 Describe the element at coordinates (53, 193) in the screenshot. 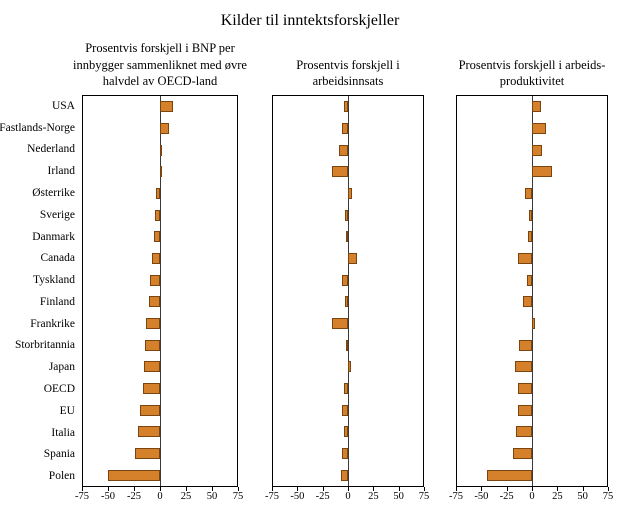

I see `category-label: Østerrike` at that location.